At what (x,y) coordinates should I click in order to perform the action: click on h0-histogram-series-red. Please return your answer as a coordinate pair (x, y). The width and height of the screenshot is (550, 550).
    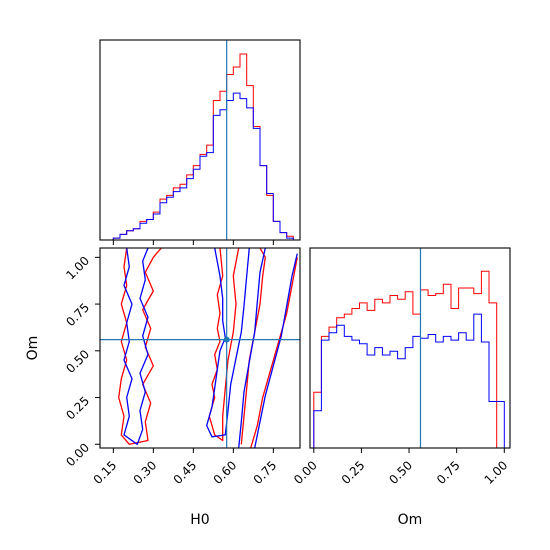
    Looking at the image, I should click on (203, 146).